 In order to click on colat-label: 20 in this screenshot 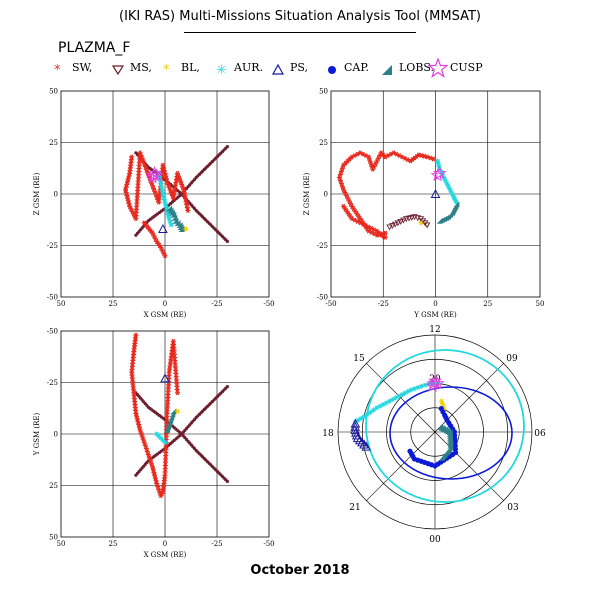, I will do `click(435, 380)`.